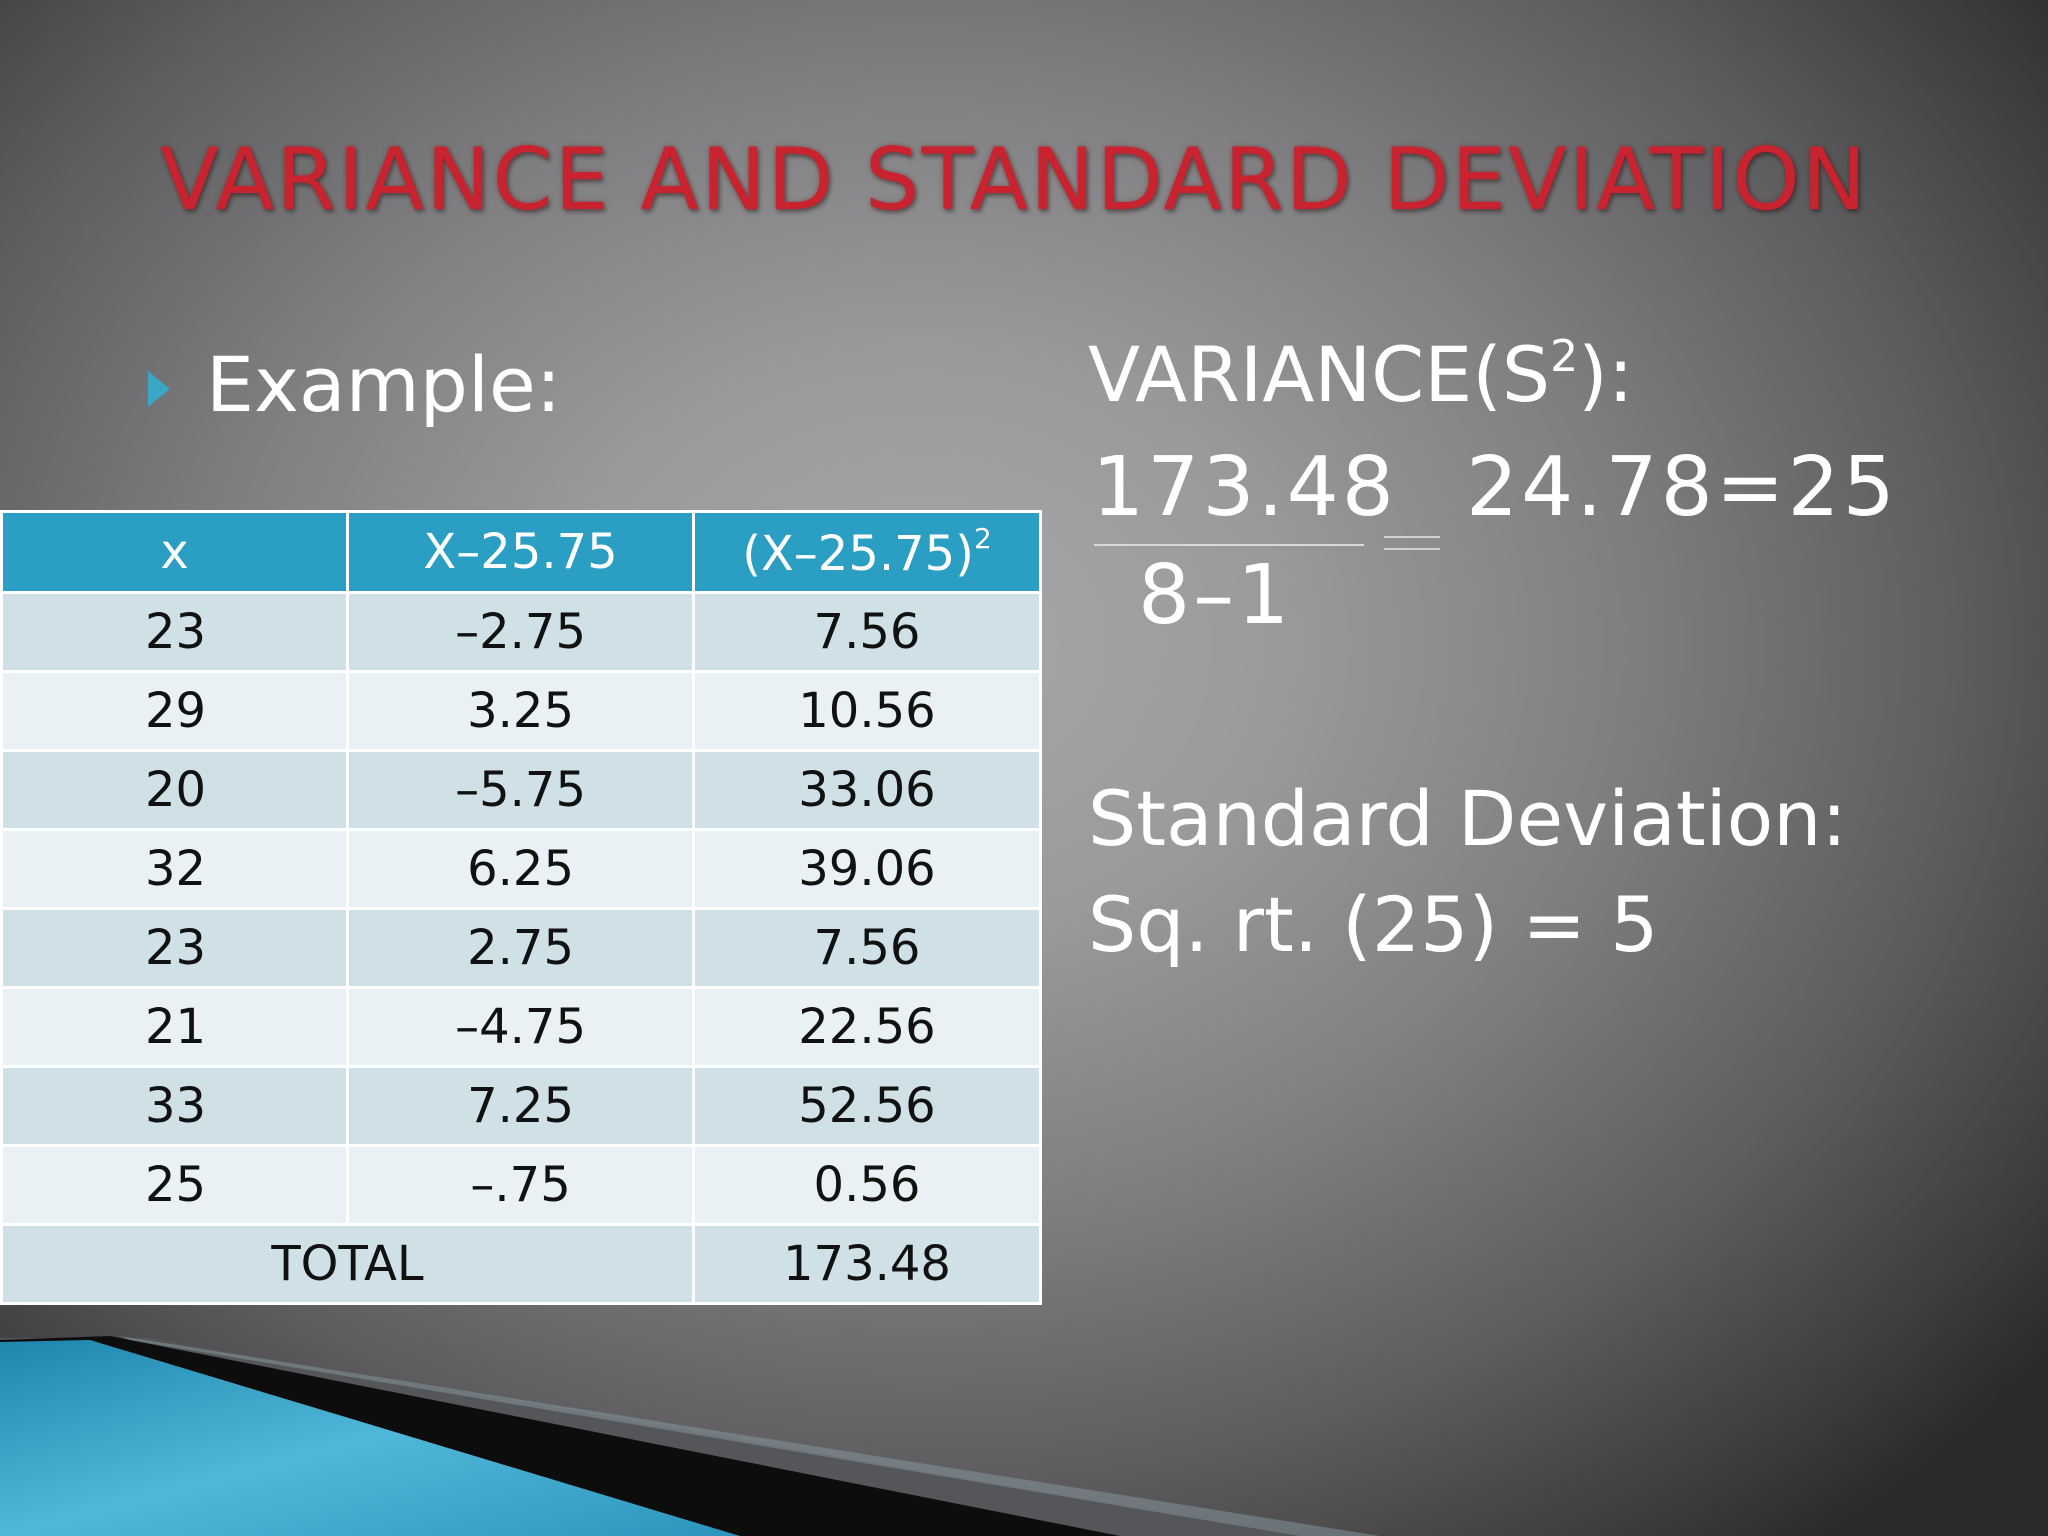  Describe the element at coordinates (867, 1027) in the screenshot. I see `cell-squared: 22.56` at that location.